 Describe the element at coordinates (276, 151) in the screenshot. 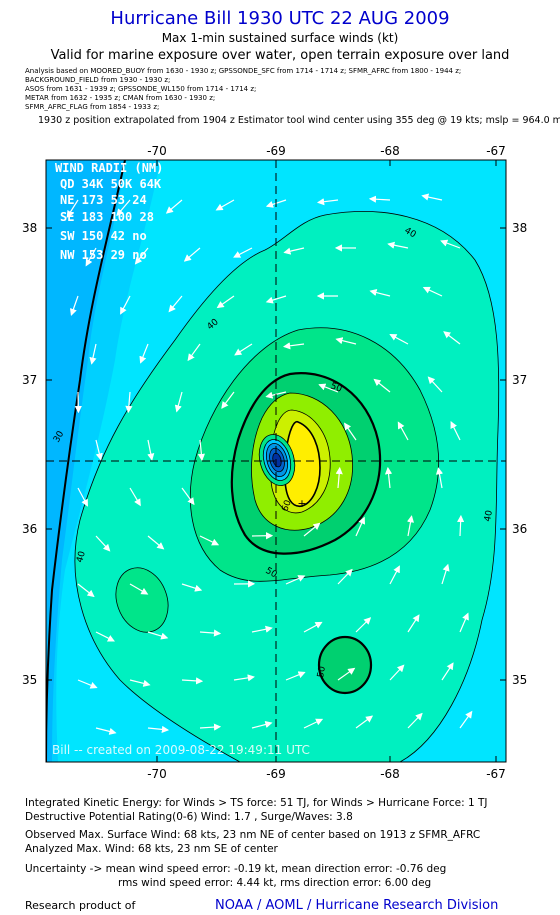

I see `lon-tick-label: -69` at that location.